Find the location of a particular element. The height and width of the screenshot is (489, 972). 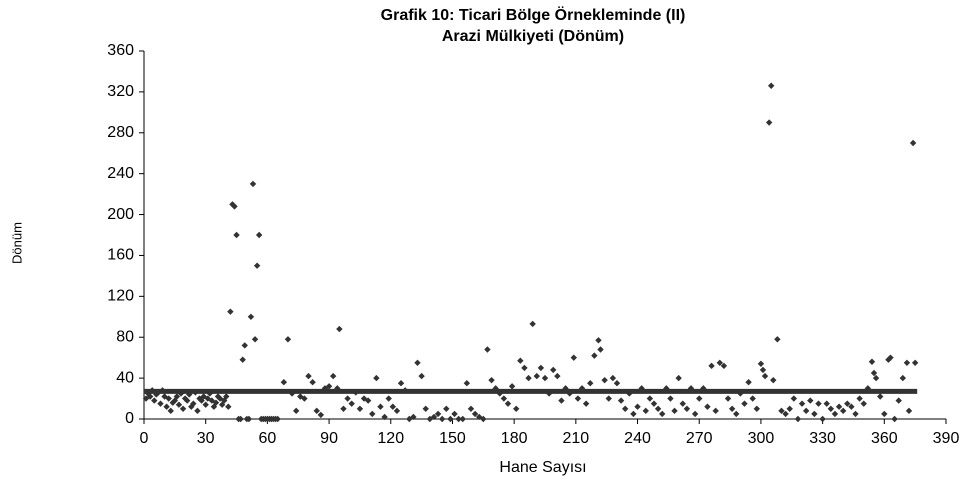

x-tick-label: 360 is located at coordinates (884, 438).